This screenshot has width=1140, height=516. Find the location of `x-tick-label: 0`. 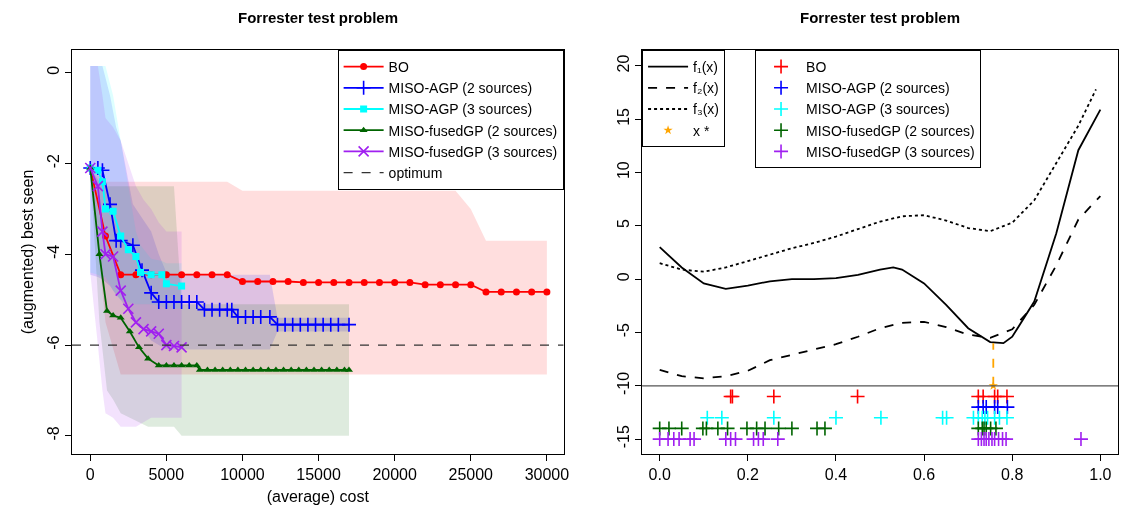

x-tick-label: 0 is located at coordinates (90, 475).